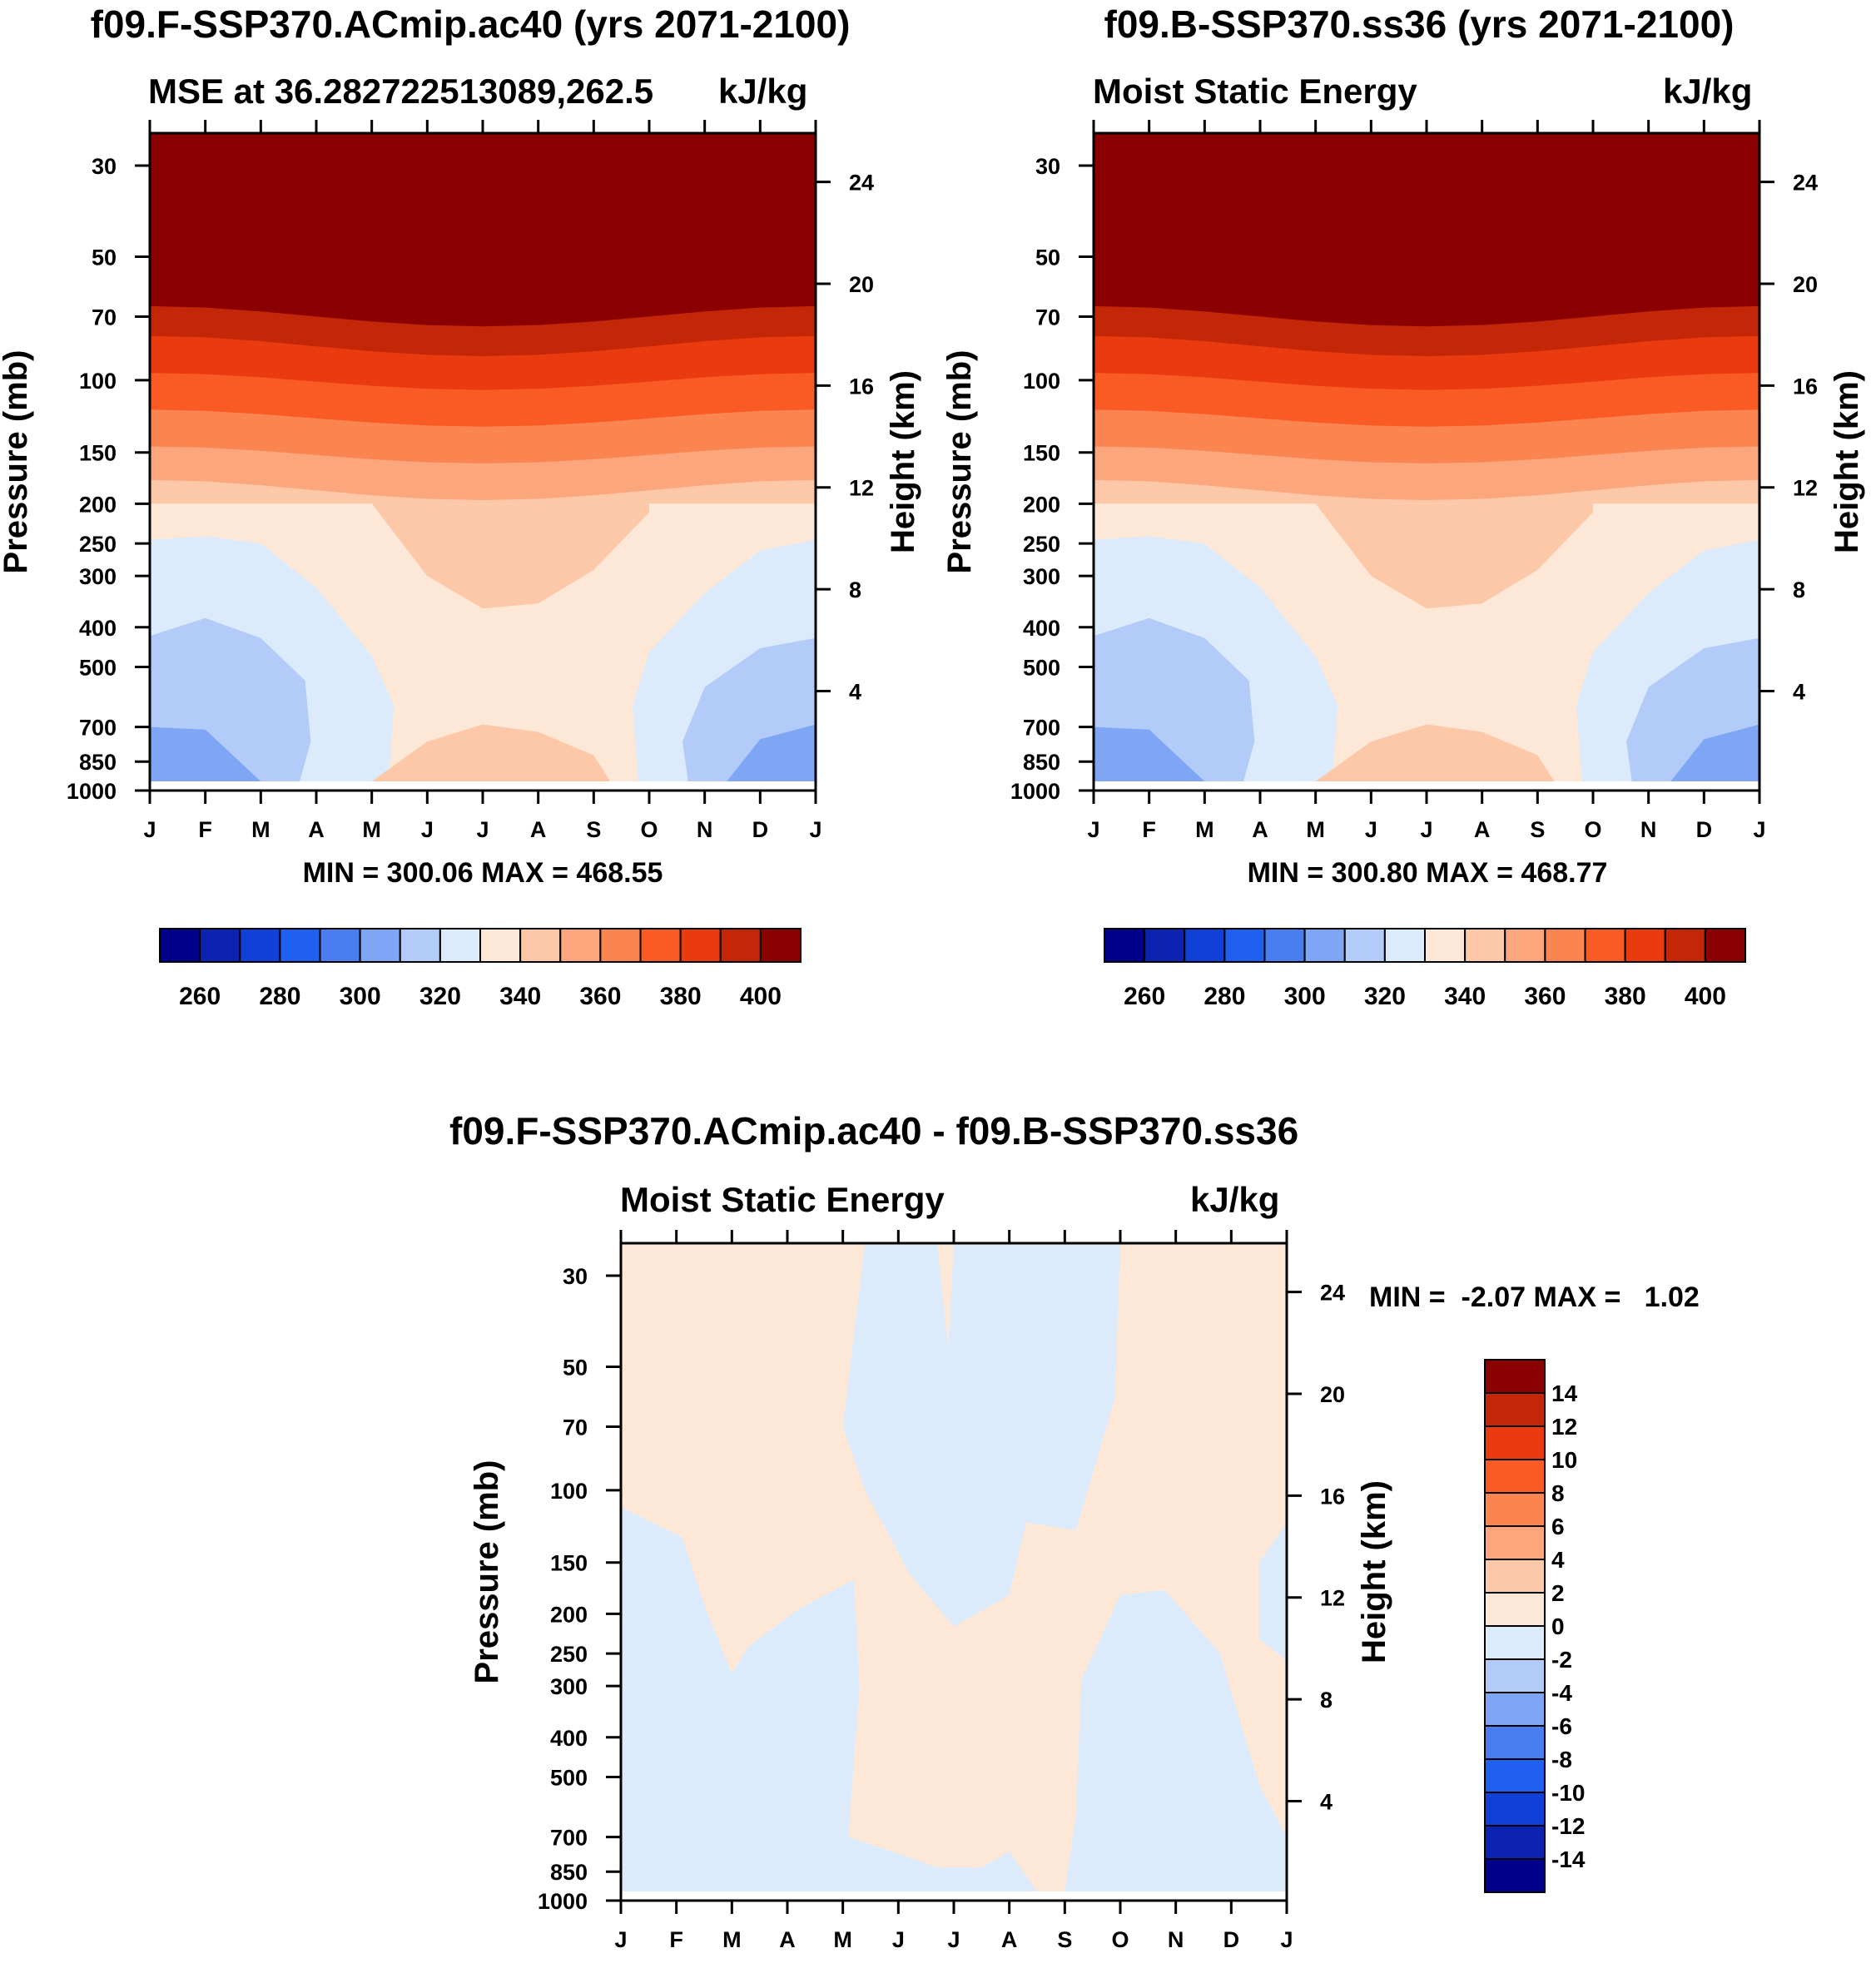 The width and height of the screenshot is (1876, 1963). I want to click on panel3-units: kJ/kg, so click(1235, 1199).